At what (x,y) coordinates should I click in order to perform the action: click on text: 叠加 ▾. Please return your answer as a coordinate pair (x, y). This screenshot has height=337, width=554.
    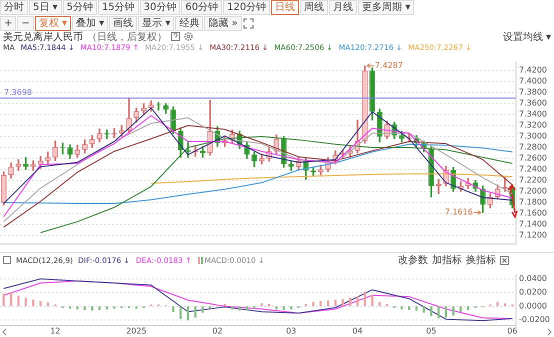
    Looking at the image, I should click on (90, 23).